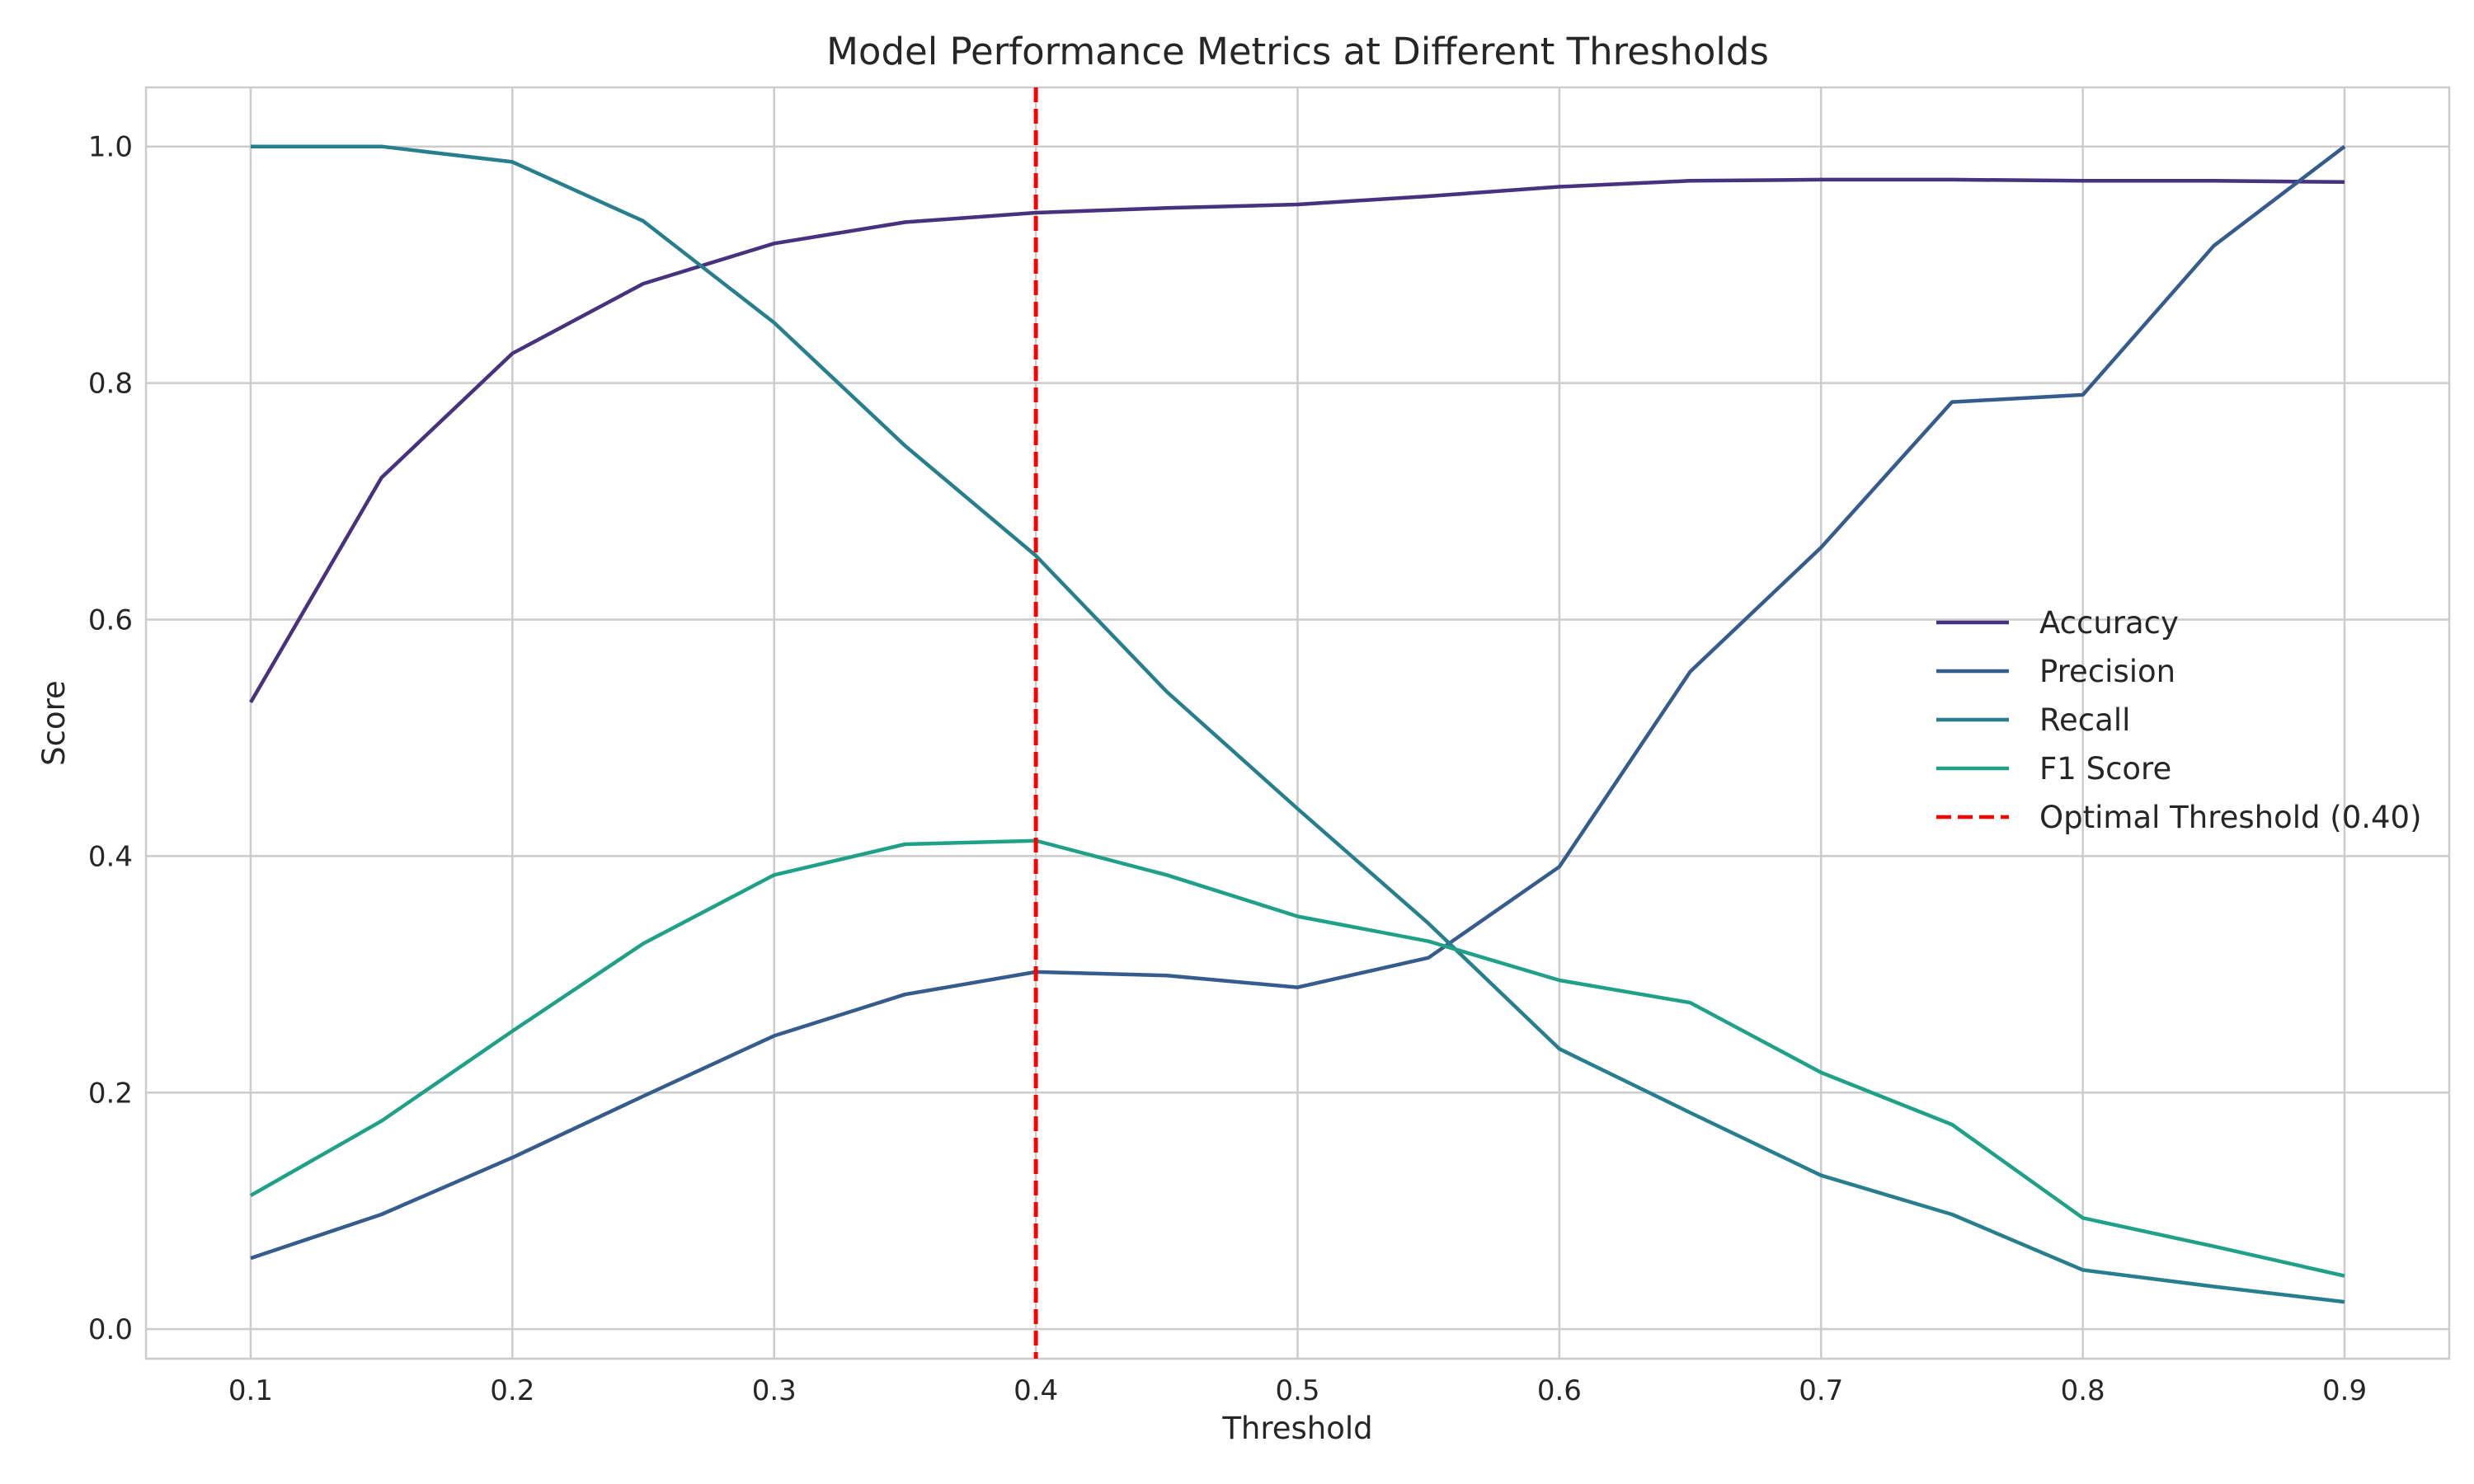 This screenshot has height=1484, width=2474. What do you see at coordinates (110, 856) in the screenshot?
I see `y-tick-label: 0.4` at bounding box center [110, 856].